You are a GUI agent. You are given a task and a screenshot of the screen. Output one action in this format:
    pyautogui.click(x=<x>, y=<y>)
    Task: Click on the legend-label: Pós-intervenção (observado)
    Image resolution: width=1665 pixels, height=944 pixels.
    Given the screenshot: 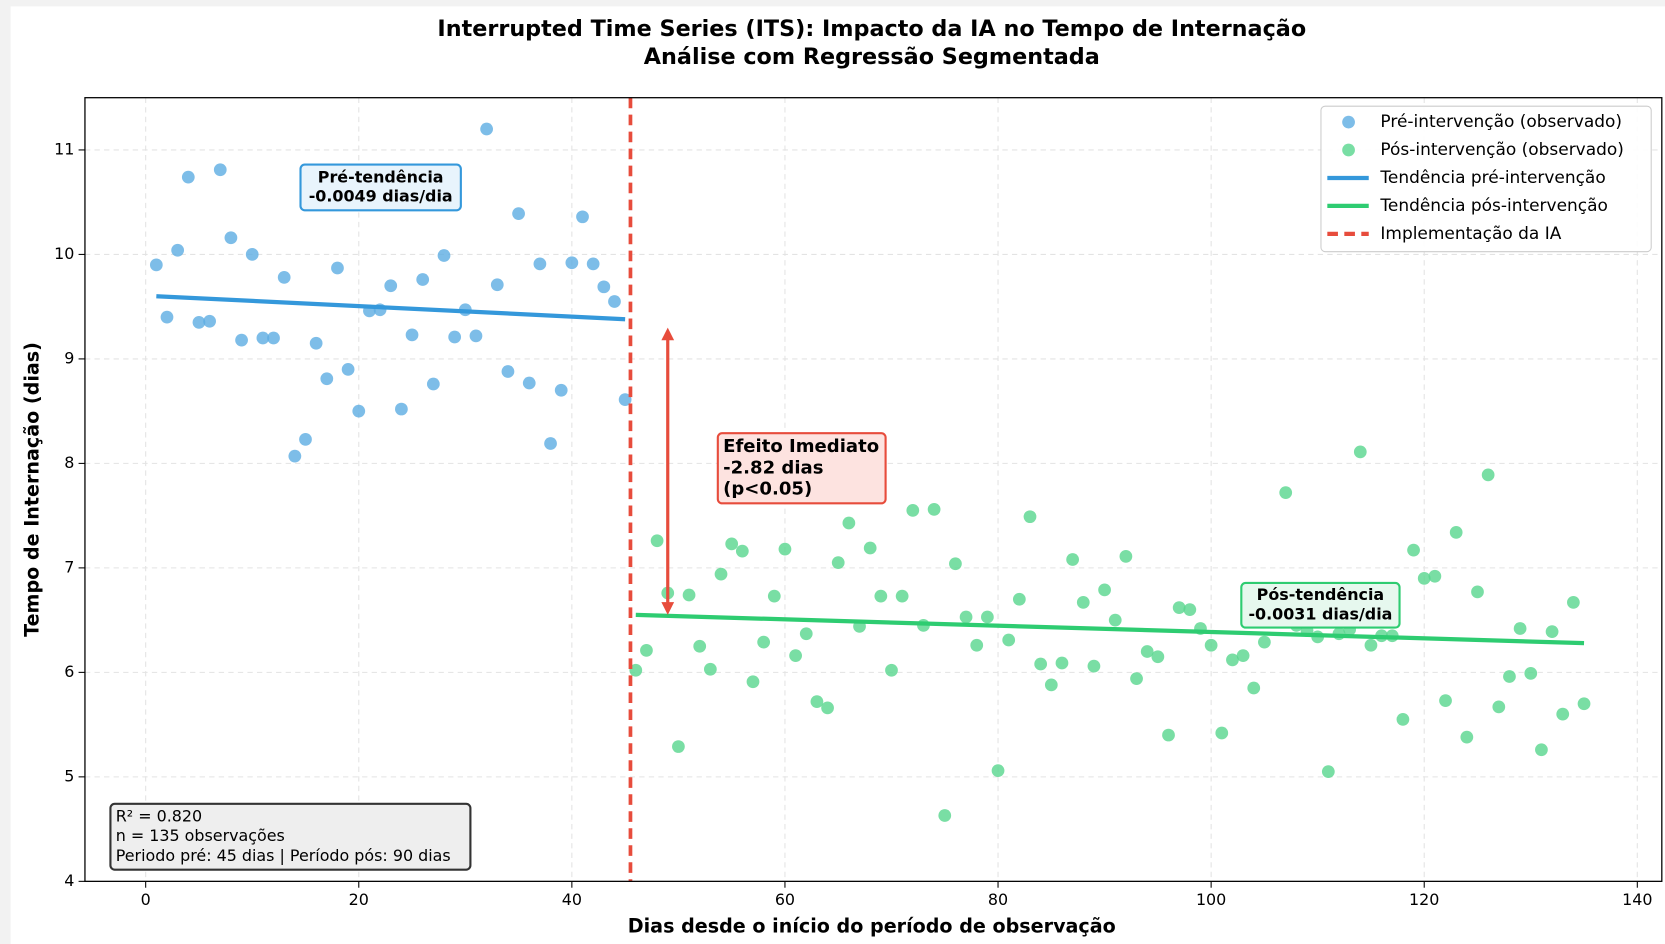 What is the action you would take?
    pyautogui.click(x=1502, y=150)
    